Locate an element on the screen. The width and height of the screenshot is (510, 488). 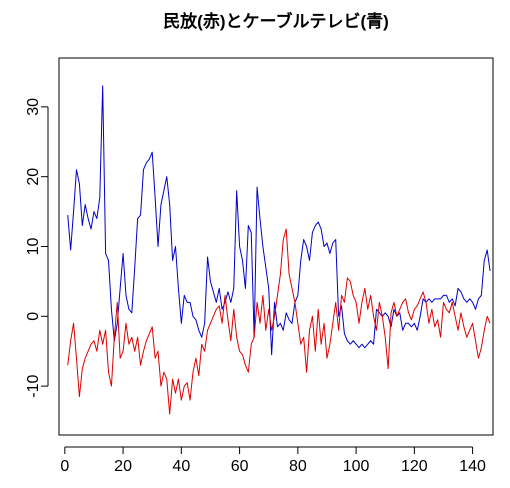
y-tick-label: 30 is located at coordinates (33, 107).